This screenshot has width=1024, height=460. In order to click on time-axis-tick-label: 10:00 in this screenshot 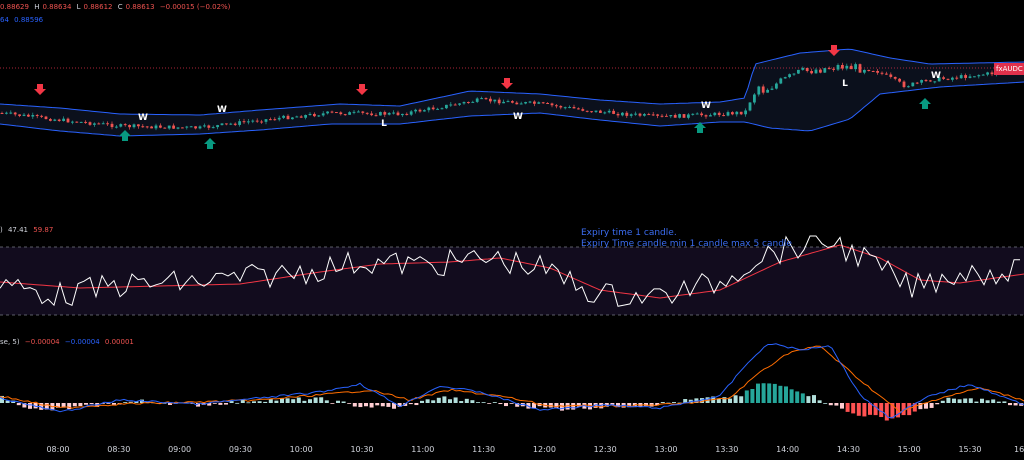, I will do `click(301, 449)`.